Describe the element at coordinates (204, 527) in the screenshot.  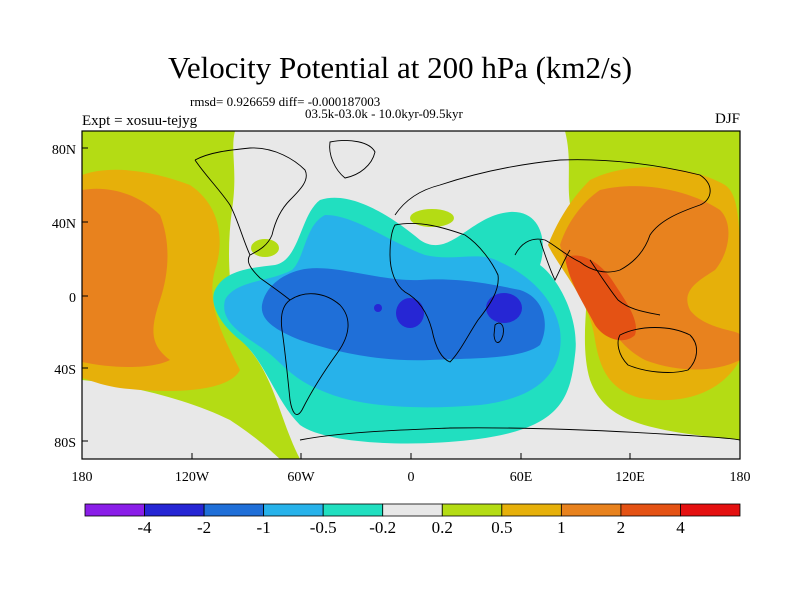
I see `colorbar-label-1: -2` at that location.